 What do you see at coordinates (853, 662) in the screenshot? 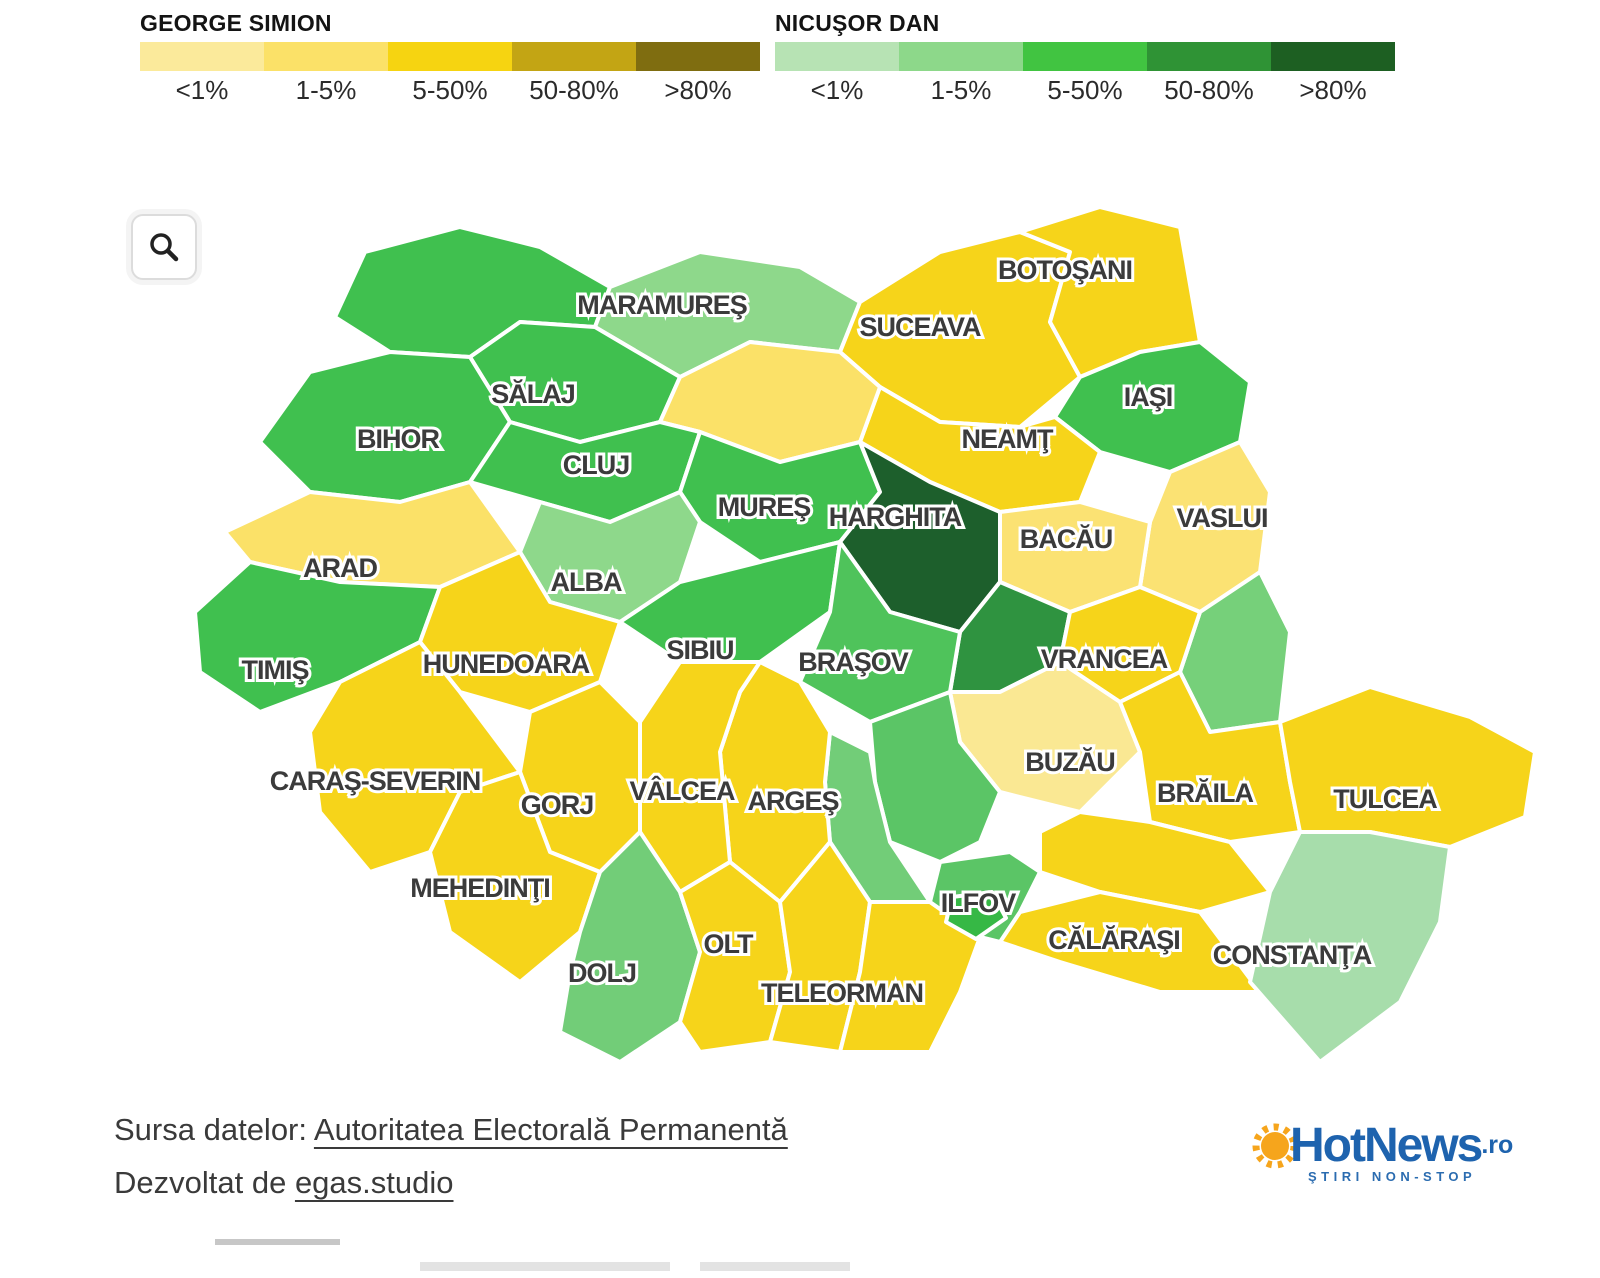
I see `county-label-brasov: BRAŞOV` at bounding box center [853, 662].